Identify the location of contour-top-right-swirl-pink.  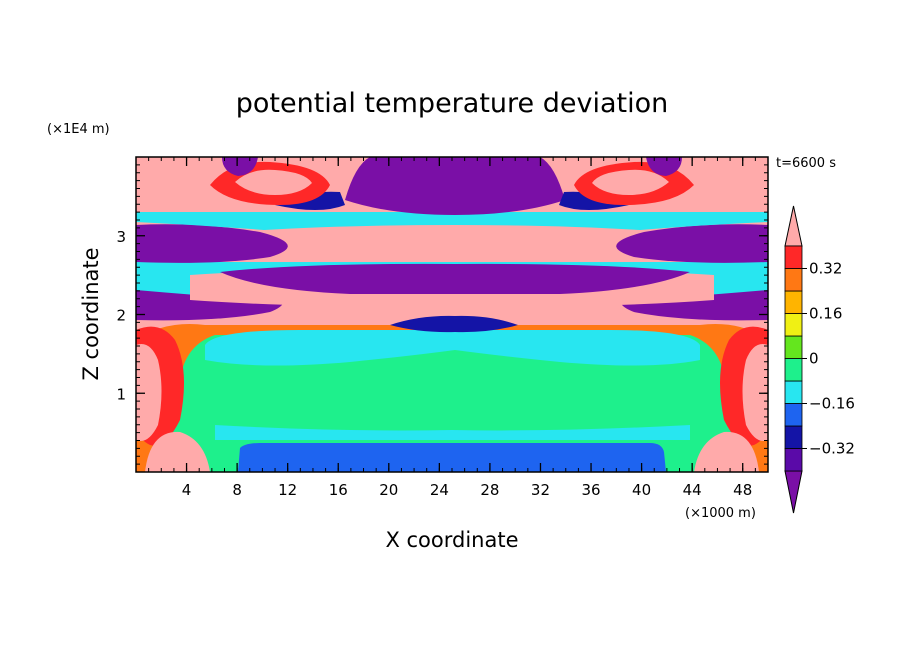
(630, 182).